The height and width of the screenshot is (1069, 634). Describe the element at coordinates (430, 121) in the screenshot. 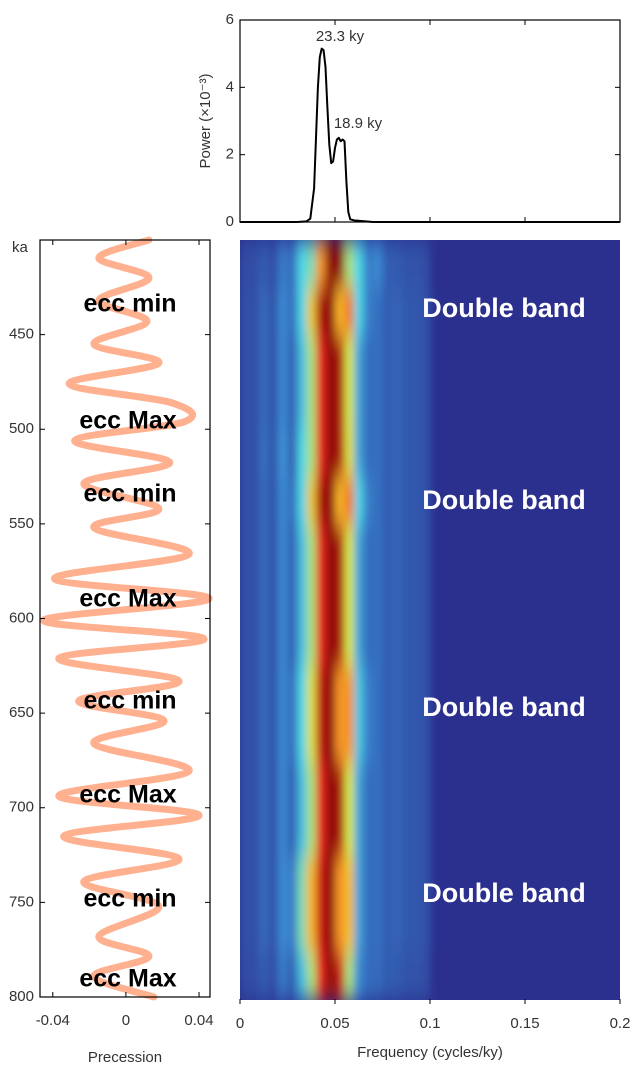

I see `axes-frame` at that location.